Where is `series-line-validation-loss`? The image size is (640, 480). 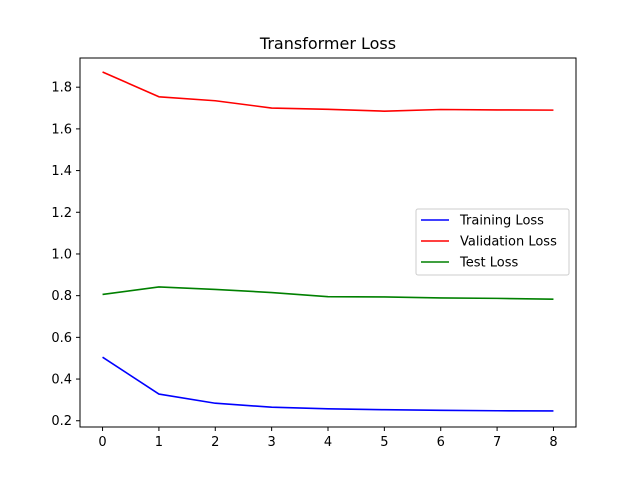
series-line-validation-loss is located at coordinates (328, 91).